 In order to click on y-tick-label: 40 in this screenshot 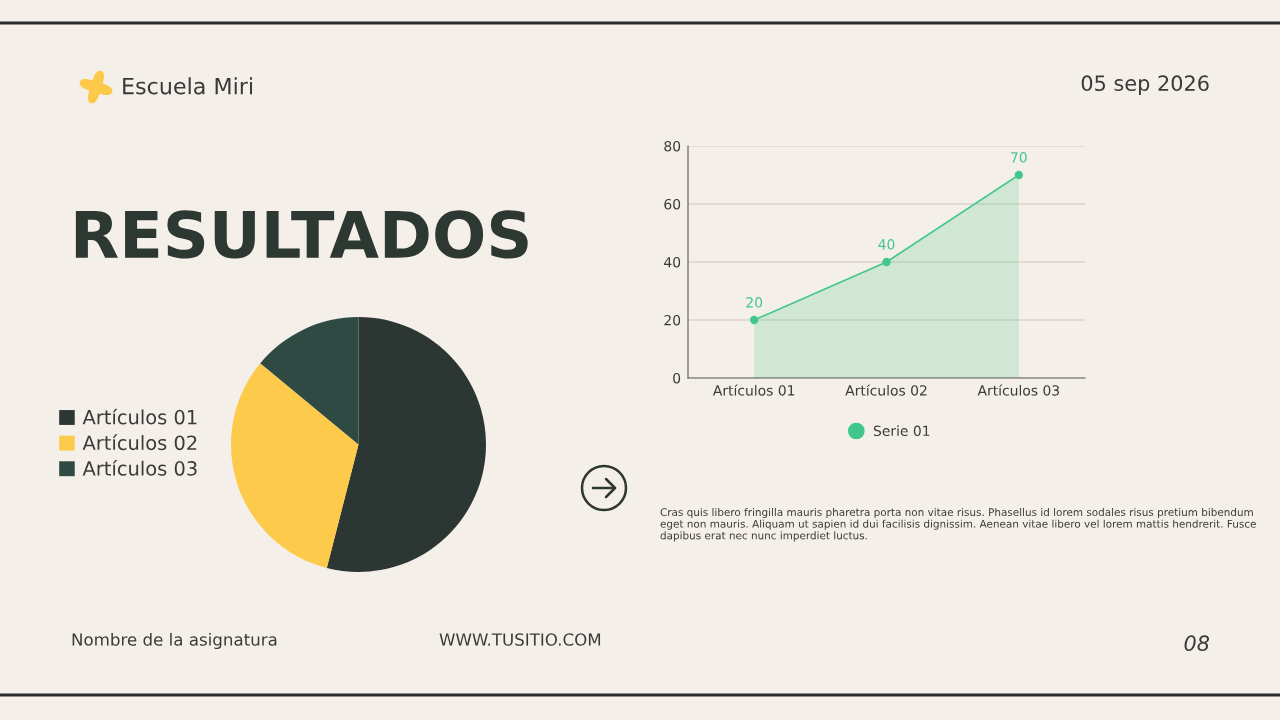, I will do `click(672, 262)`.